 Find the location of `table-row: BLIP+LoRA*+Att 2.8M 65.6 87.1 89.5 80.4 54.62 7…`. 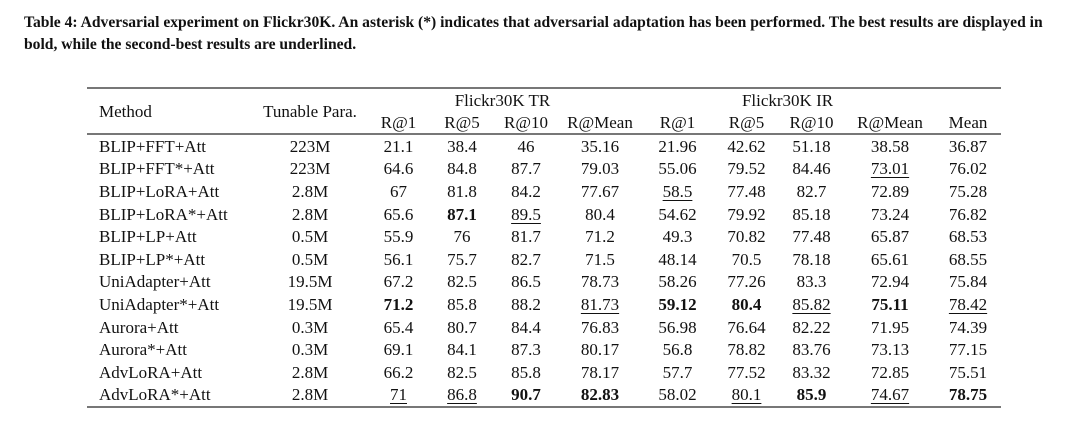

table-row: BLIP+LoRA*+Att 2.8M 65.6 87.1 89.5 80.4 54.62 7… is located at coordinates (544, 214).